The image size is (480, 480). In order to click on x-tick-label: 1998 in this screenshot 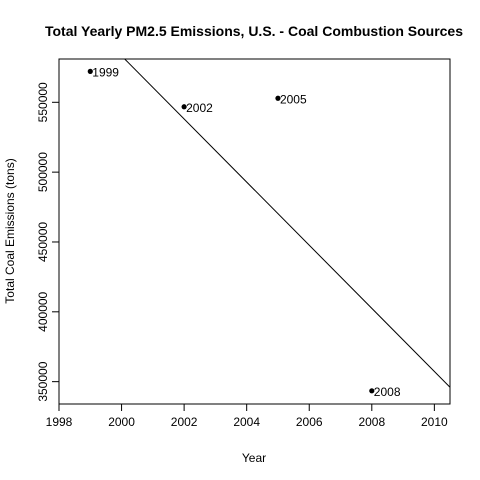, I will do `click(59, 422)`.